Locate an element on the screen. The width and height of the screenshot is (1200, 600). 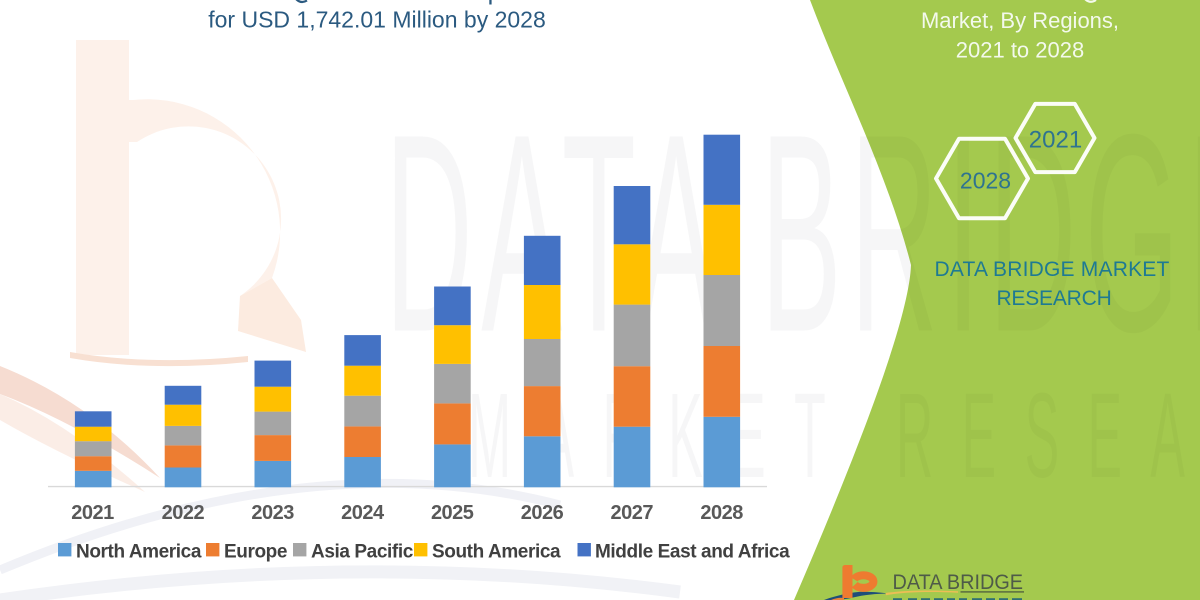
svg-text:for USD 1,742.01 Million by 20: for USD 1,742.01 Million by 2028 is located at coordinates (377, 20).